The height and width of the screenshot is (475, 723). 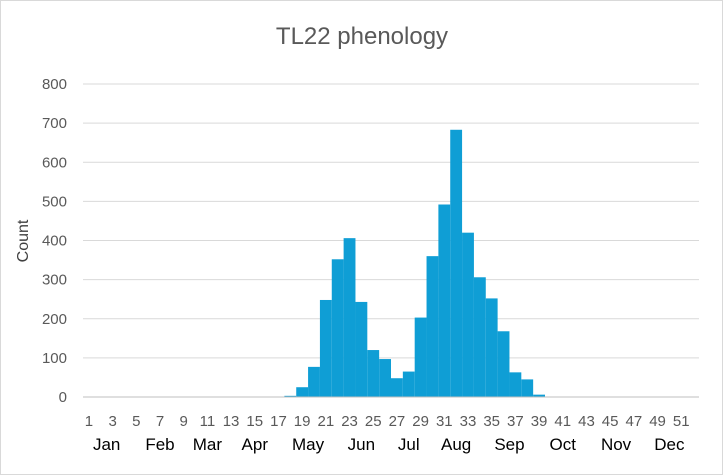 I want to click on y-tick-label: 300, so click(x=54, y=280).